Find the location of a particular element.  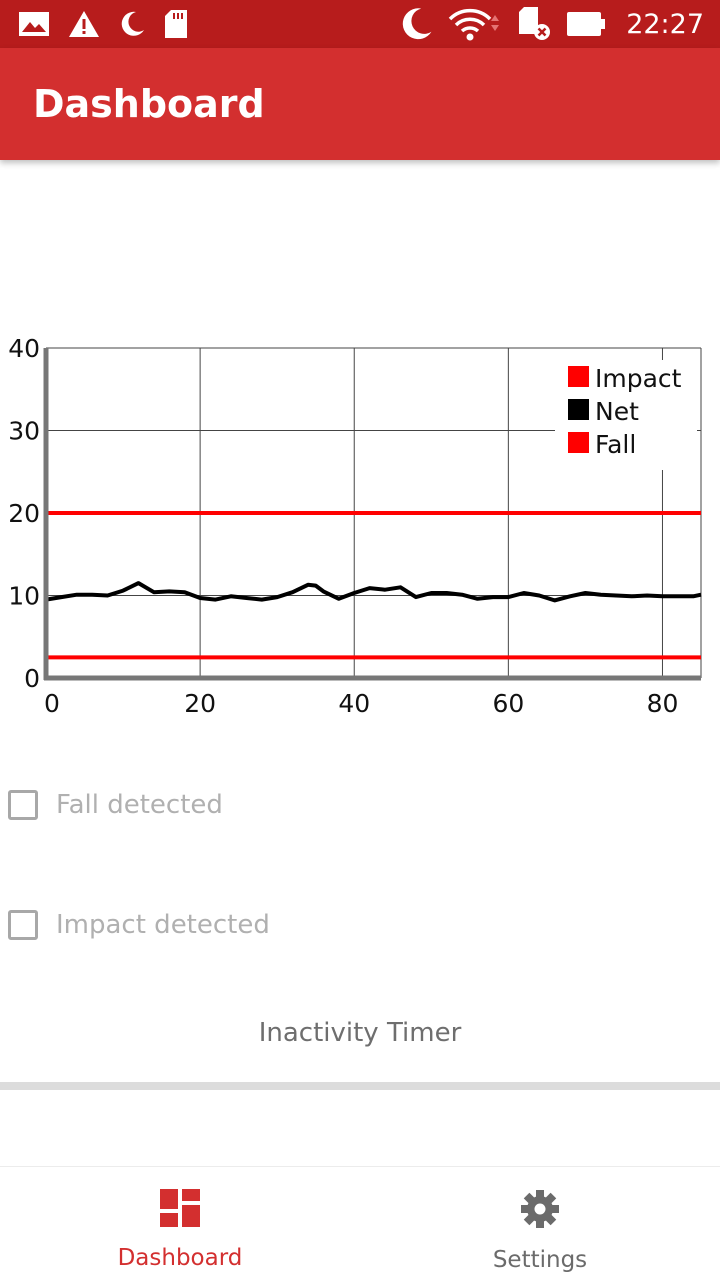

series-line-net is located at coordinates (373, 592).